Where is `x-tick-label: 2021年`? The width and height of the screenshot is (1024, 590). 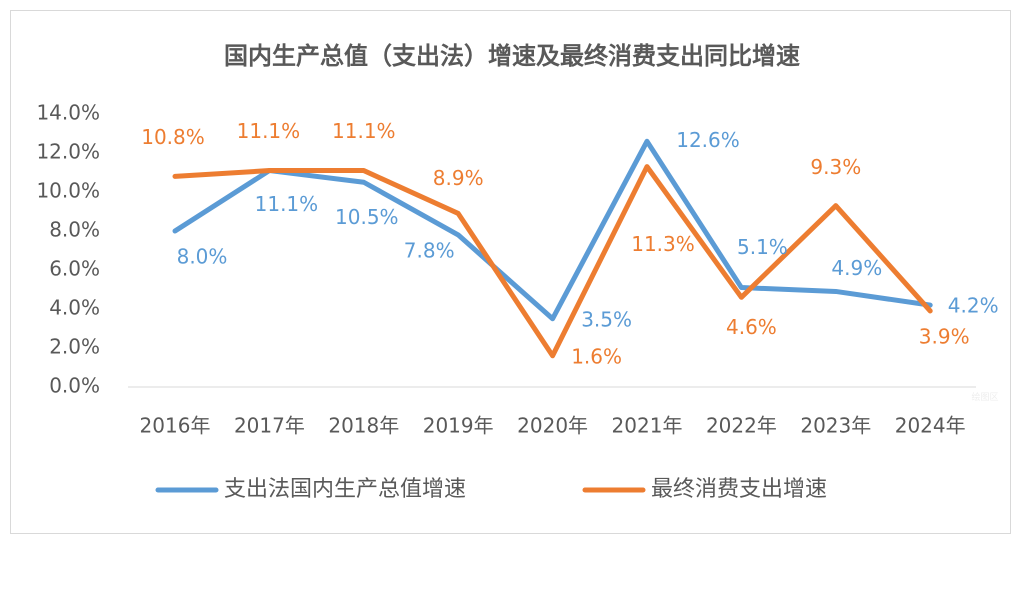 x-tick-label: 2021年 is located at coordinates (647, 426).